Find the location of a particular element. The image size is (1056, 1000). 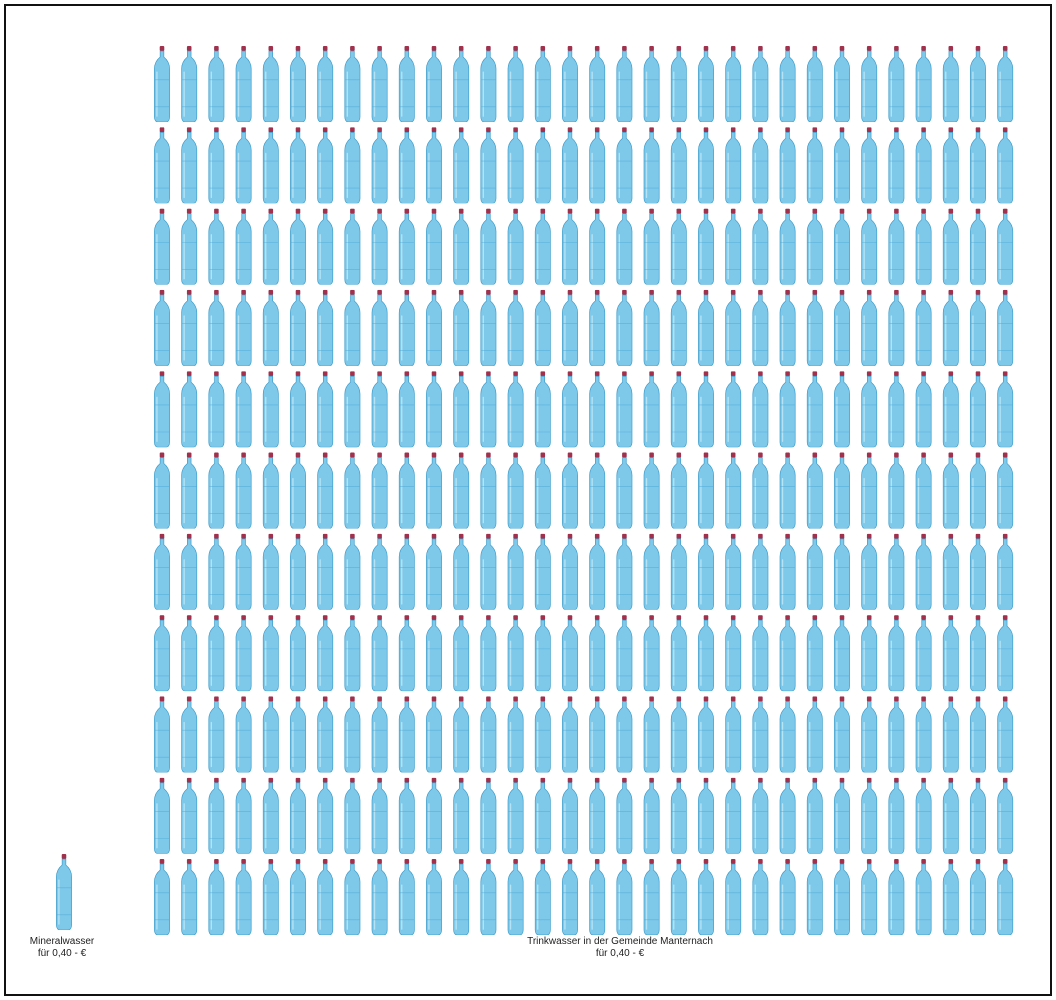

mineralwasser-price: für 0,40 - € is located at coordinates (62, 953).